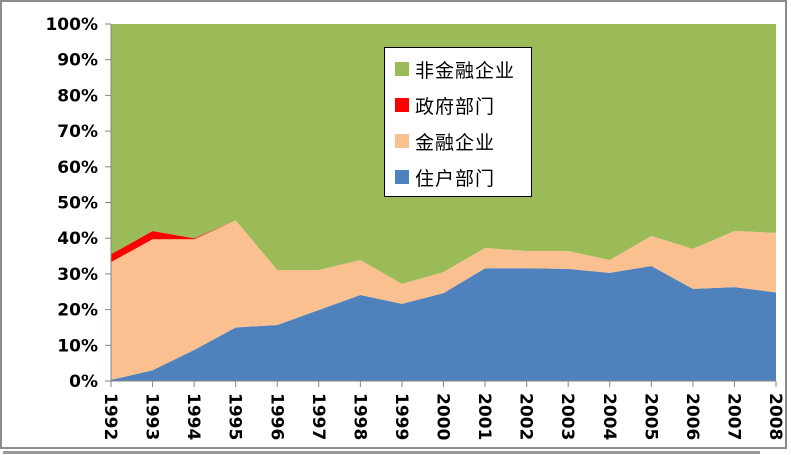 This screenshot has height=455, width=791. Describe the element at coordinates (401, 416) in the screenshot. I see `x-tick-label: 1999` at that location.